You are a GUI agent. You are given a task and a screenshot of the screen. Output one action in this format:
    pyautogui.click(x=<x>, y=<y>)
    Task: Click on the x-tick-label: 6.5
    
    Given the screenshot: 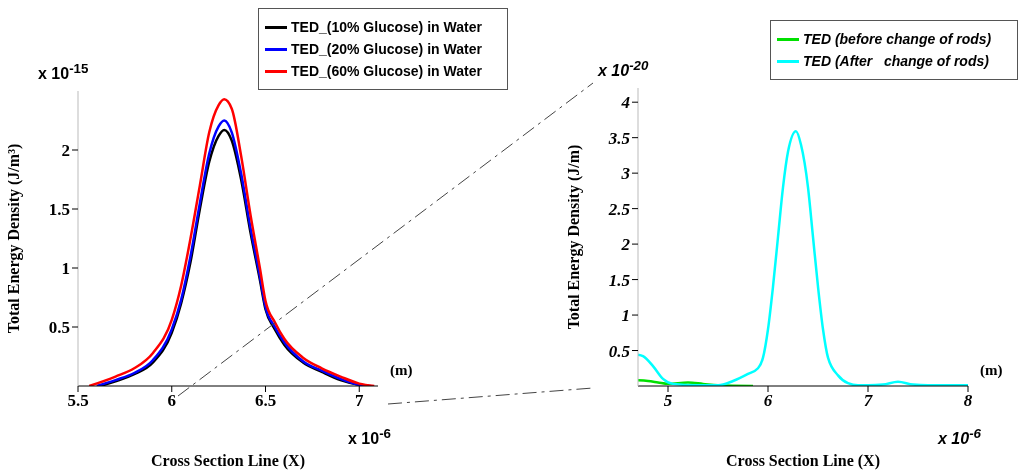 What is the action you would take?
    pyautogui.click(x=265, y=401)
    